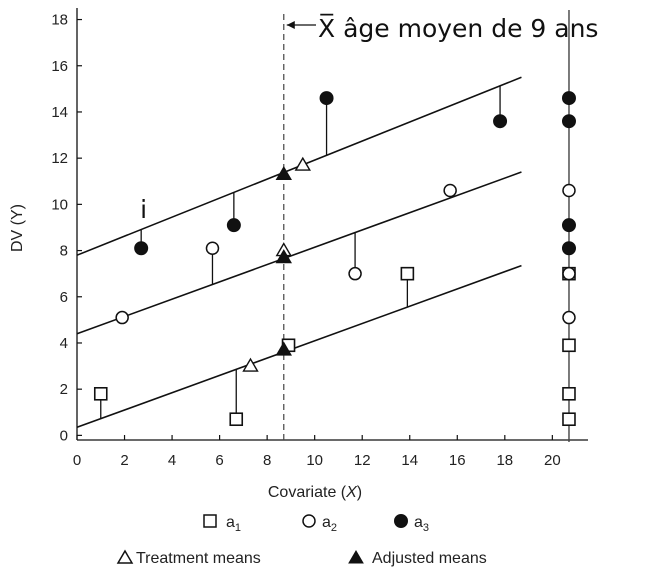 This screenshot has width=657, height=578. What do you see at coordinates (314, 460) in the screenshot?
I see `x-tick-label: 10` at bounding box center [314, 460].